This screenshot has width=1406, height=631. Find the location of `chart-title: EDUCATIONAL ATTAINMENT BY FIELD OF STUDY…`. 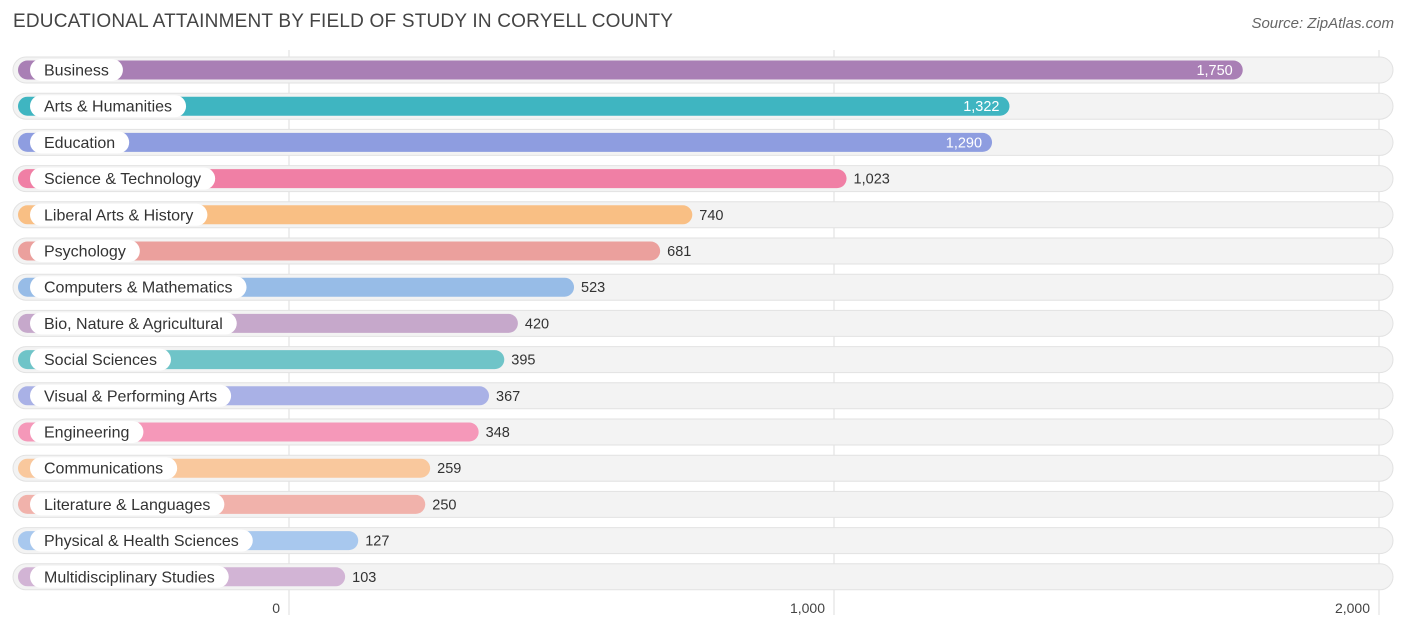

chart-title: EDUCATIONAL ATTAINMENT BY FIELD OF STUDY… is located at coordinates (343, 21).